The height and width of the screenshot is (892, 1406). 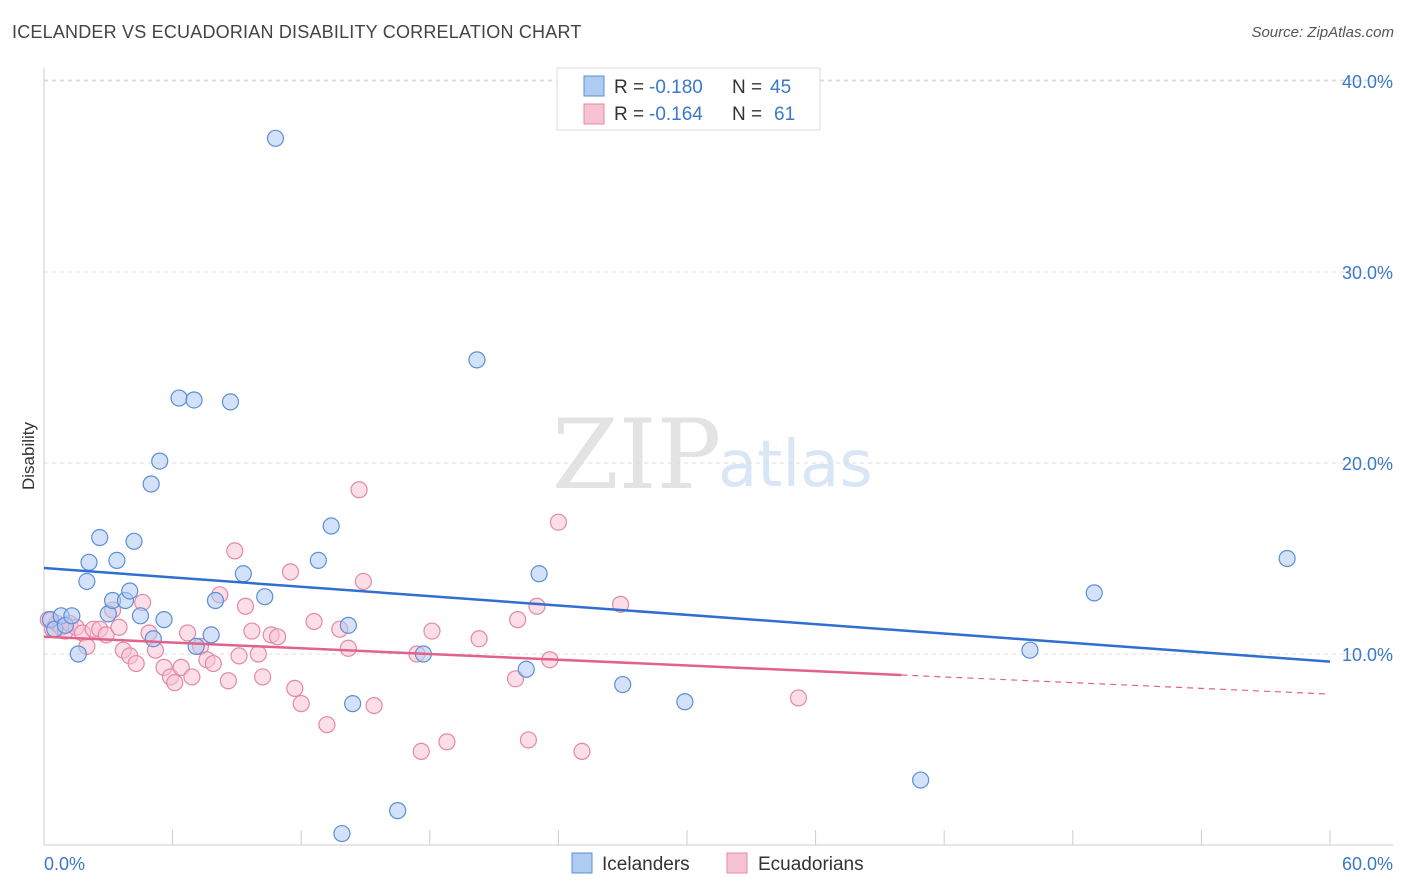 What do you see at coordinates (688, 99) in the screenshot?
I see `correlation-legend: R = -0.180 N = 45 R = -0.164 N = 61` at bounding box center [688, 99].